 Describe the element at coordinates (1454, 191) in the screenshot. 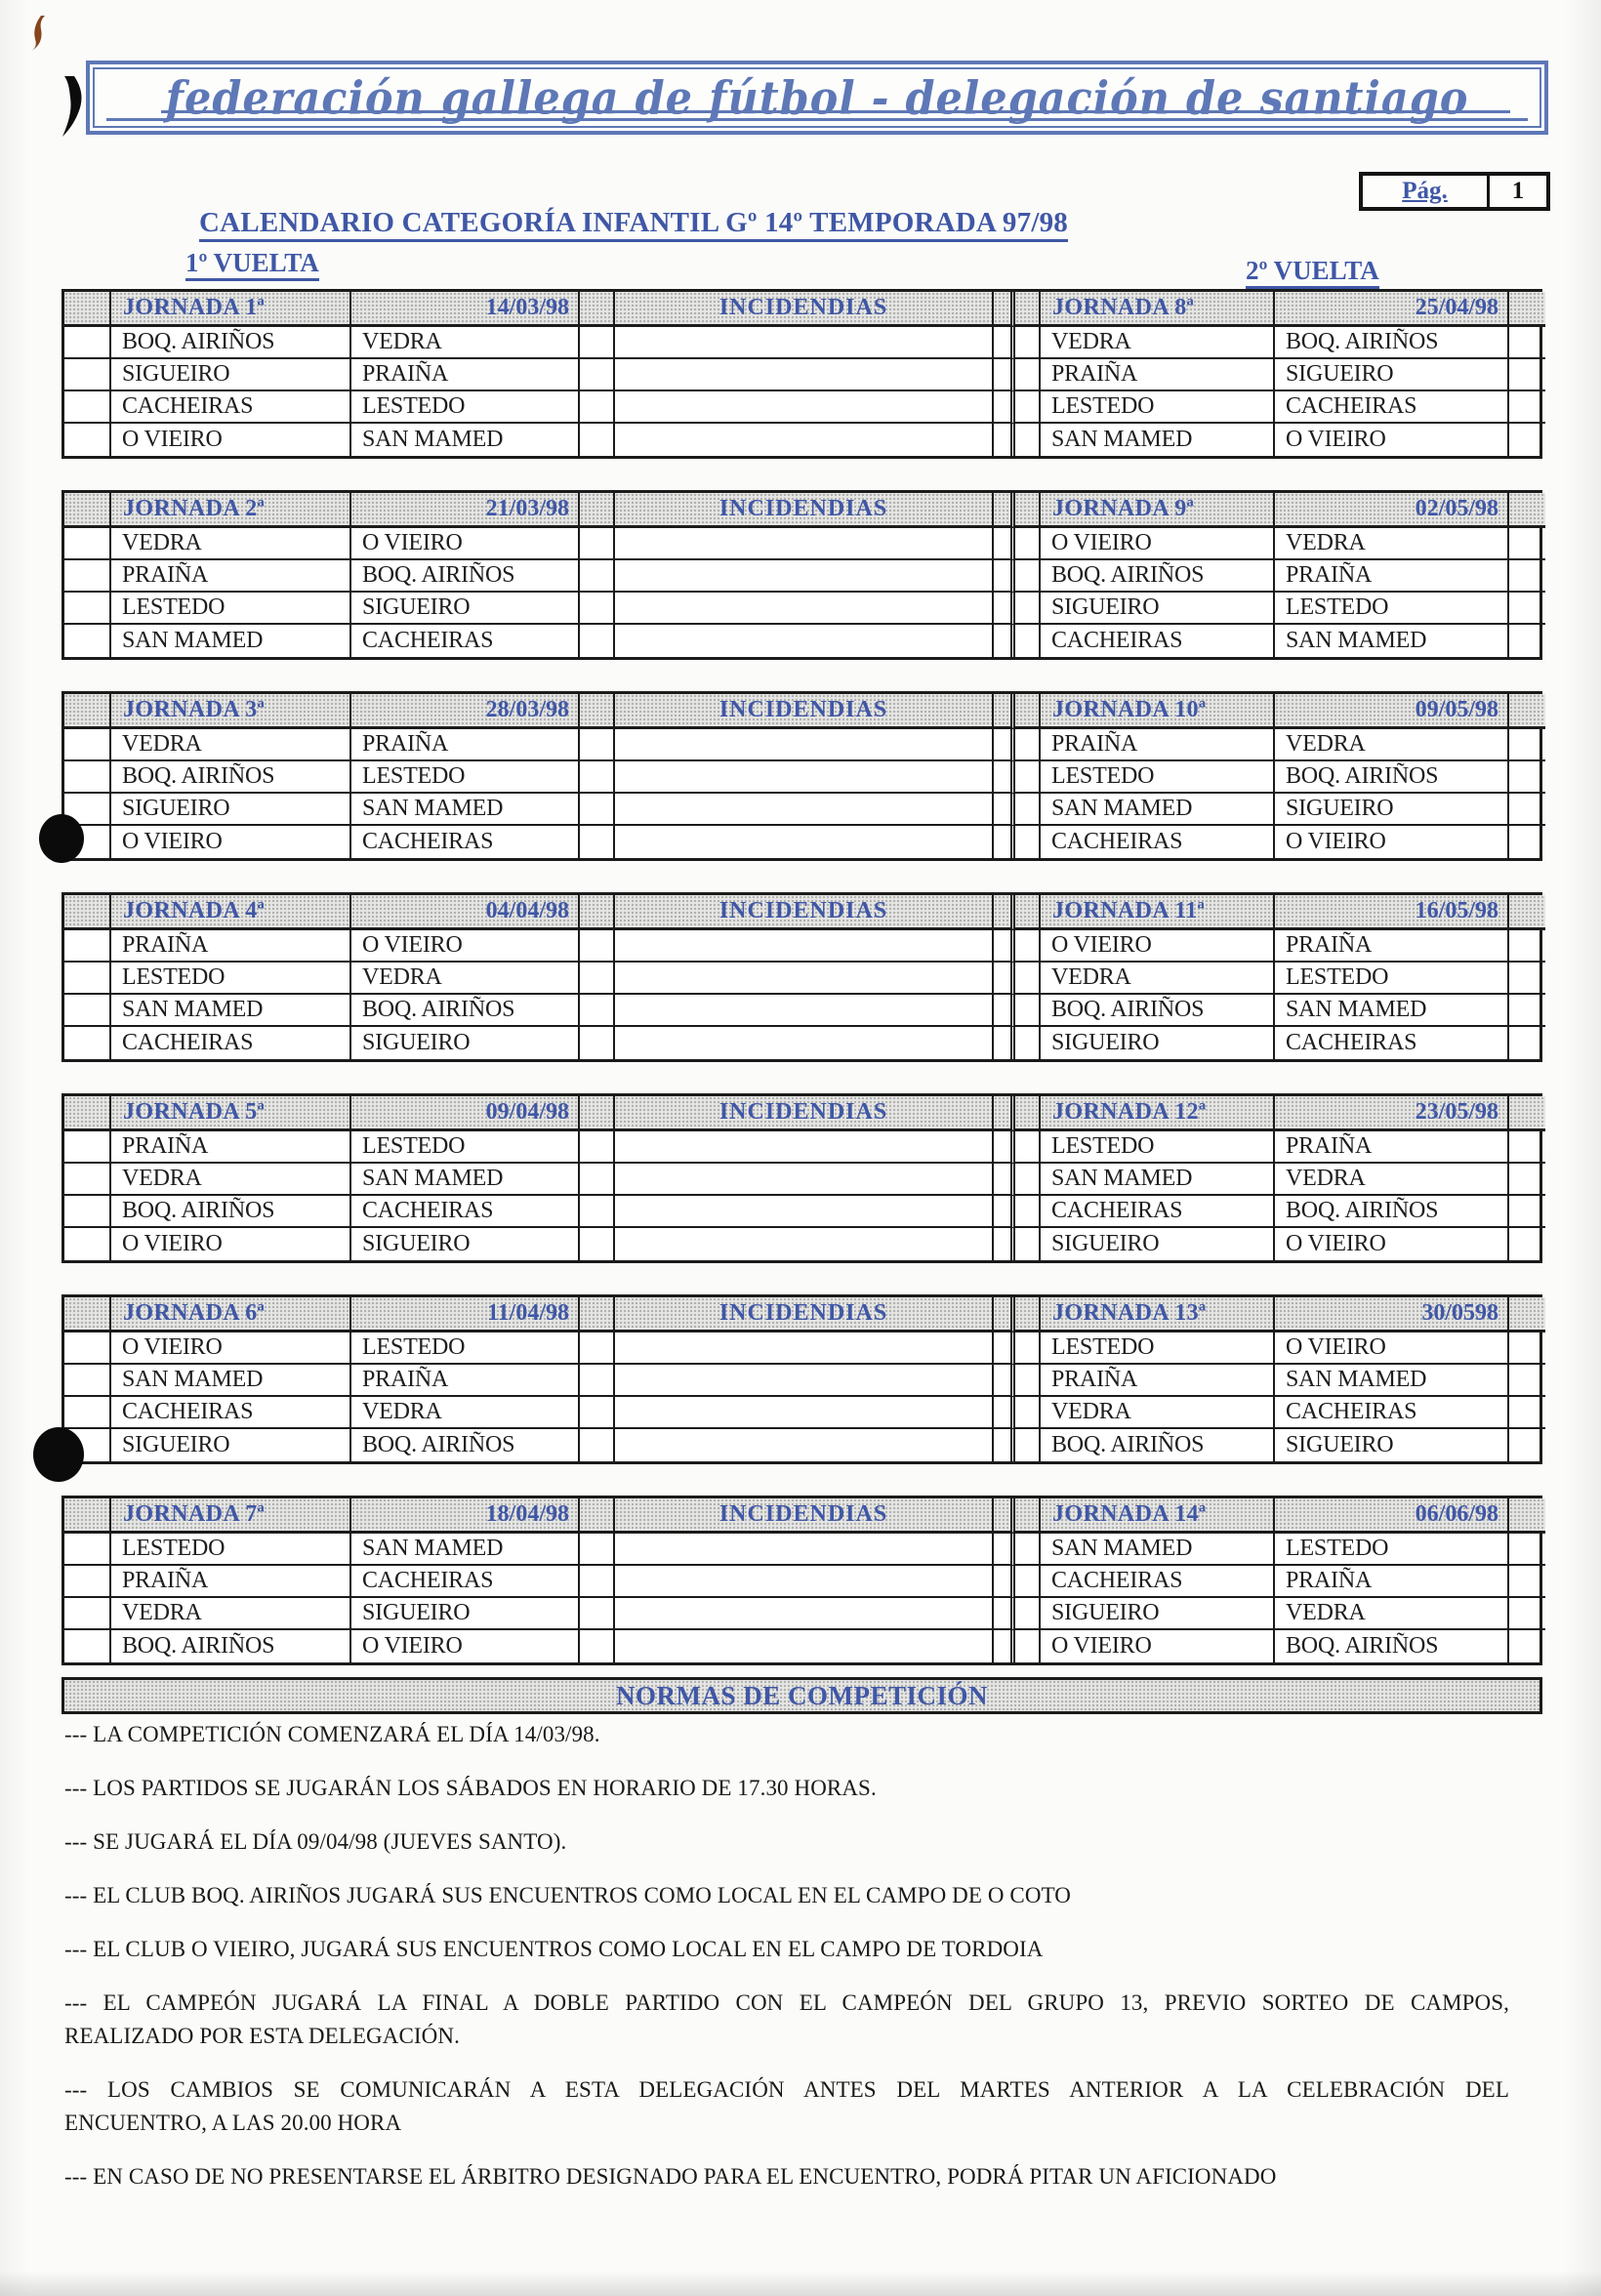

I see `page-number-box: Pág. 1` at that location.